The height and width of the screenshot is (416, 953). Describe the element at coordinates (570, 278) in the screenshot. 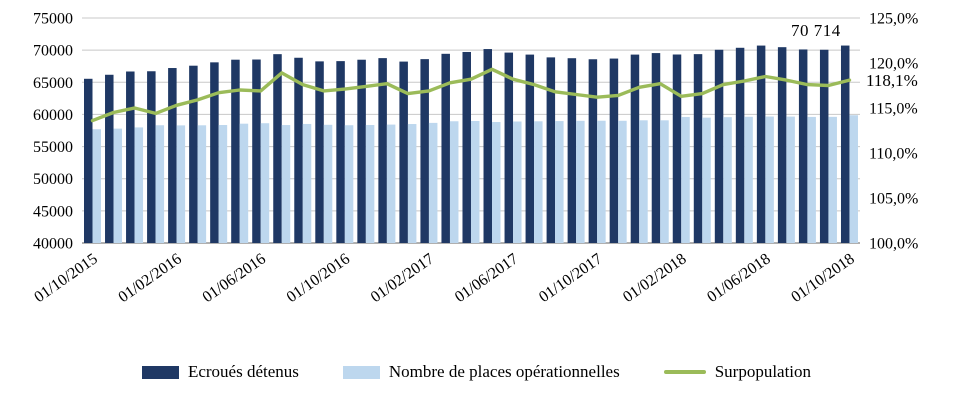

I see `svg-text: 01/10/2017` at that location.